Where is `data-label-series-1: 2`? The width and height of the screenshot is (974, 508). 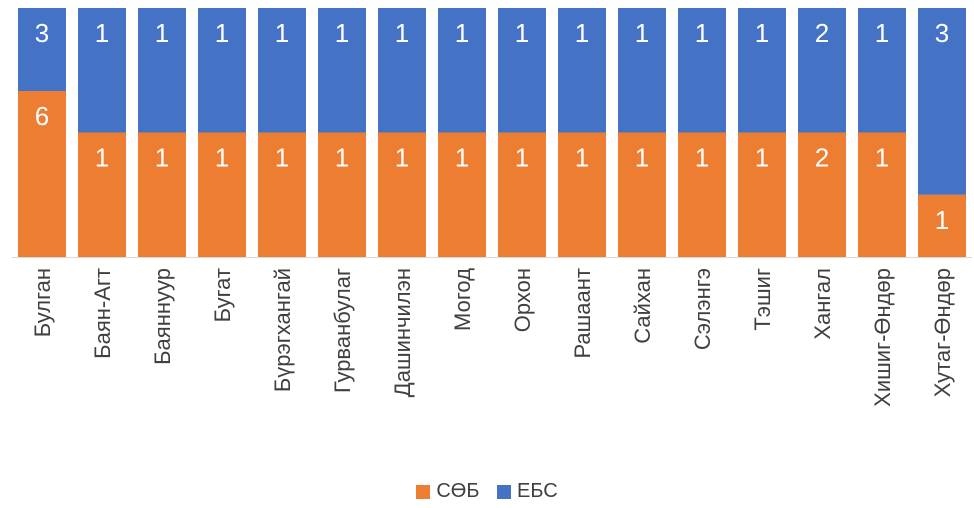
data-label-series-1: 2 is located at coordinates (822, 158).